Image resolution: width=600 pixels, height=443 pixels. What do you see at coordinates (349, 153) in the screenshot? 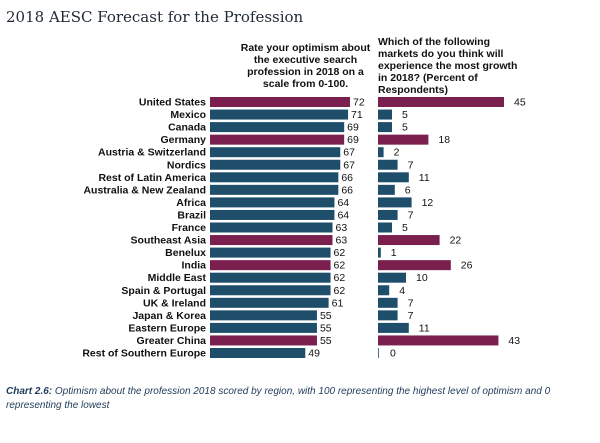
I see `optimism-value-austria-switzerland: 67` at bounding box center [349, 153].